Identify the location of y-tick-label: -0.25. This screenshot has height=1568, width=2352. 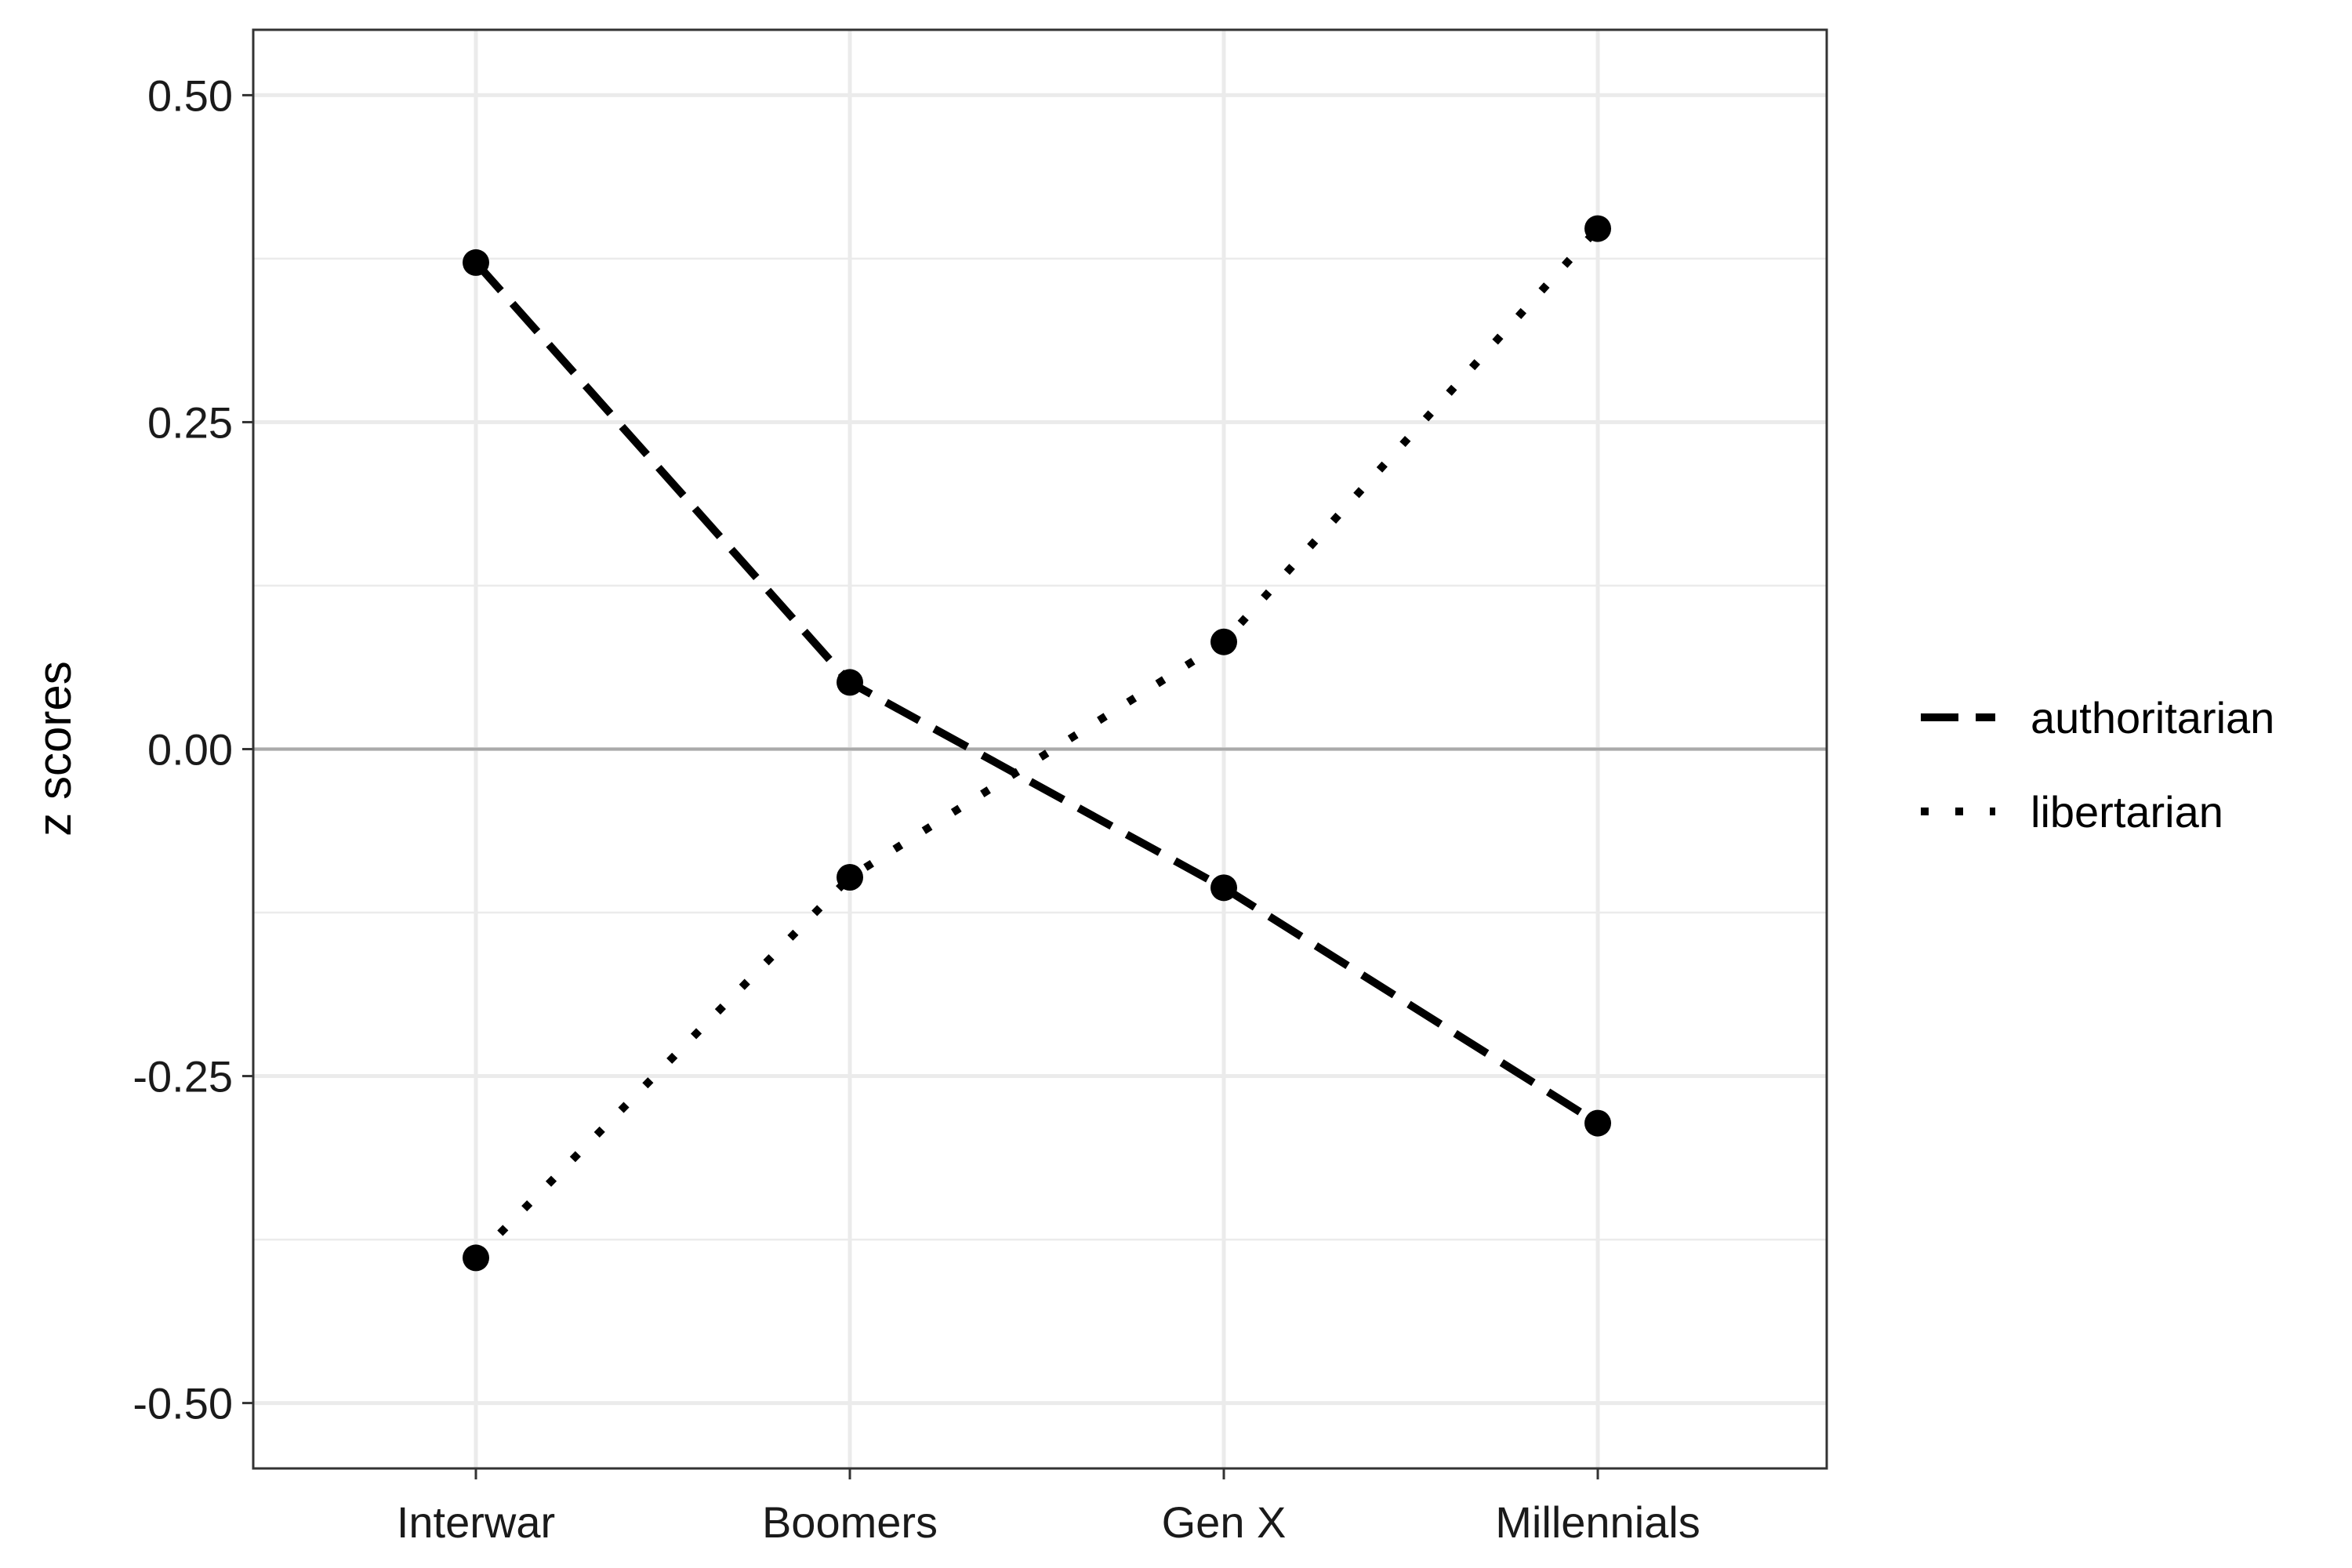
(182, 1077).